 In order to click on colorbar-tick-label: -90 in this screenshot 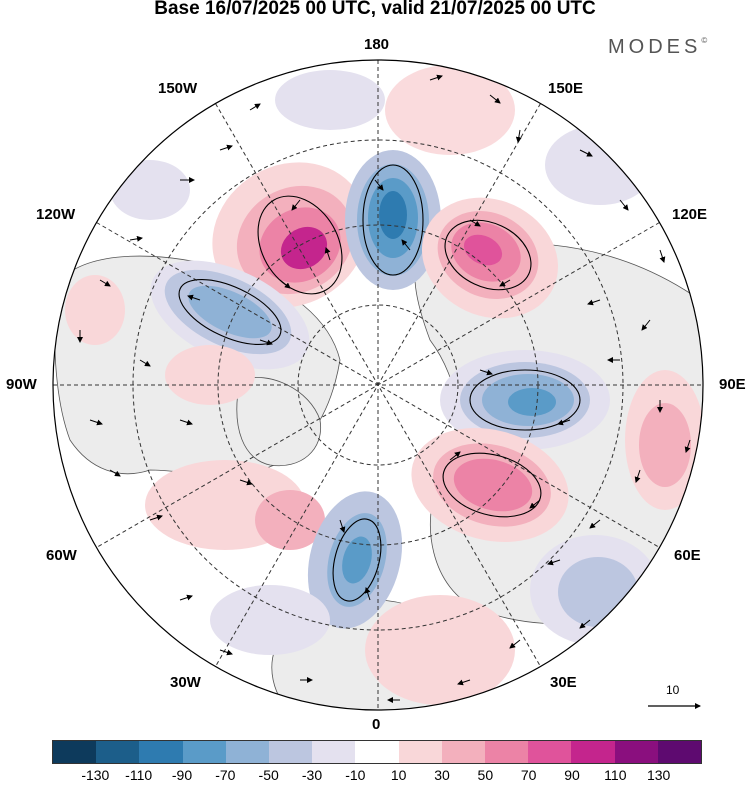, I will do `click(182, 775)`.